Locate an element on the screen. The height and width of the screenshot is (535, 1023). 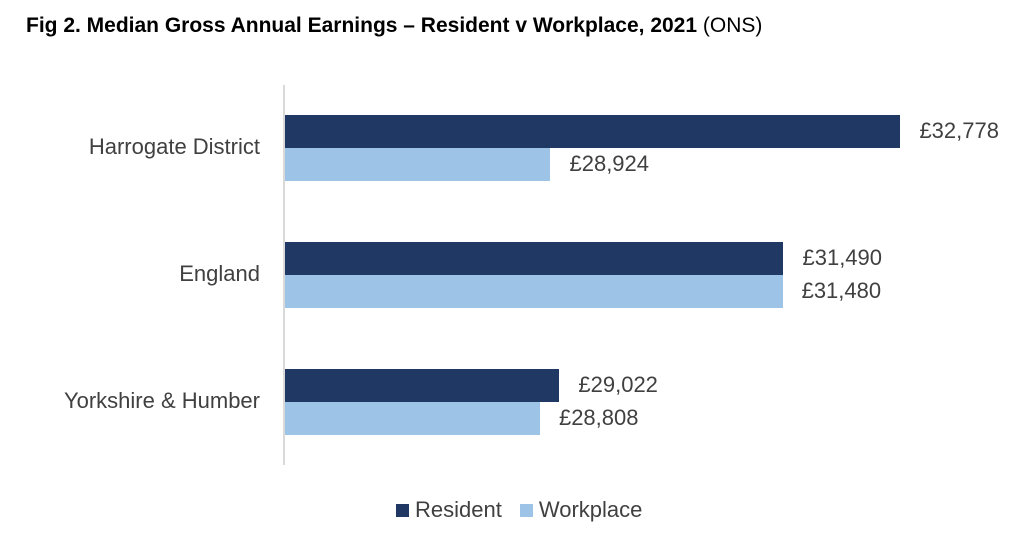
legend-item-resident: Resident is located at coordinates (449, 510).